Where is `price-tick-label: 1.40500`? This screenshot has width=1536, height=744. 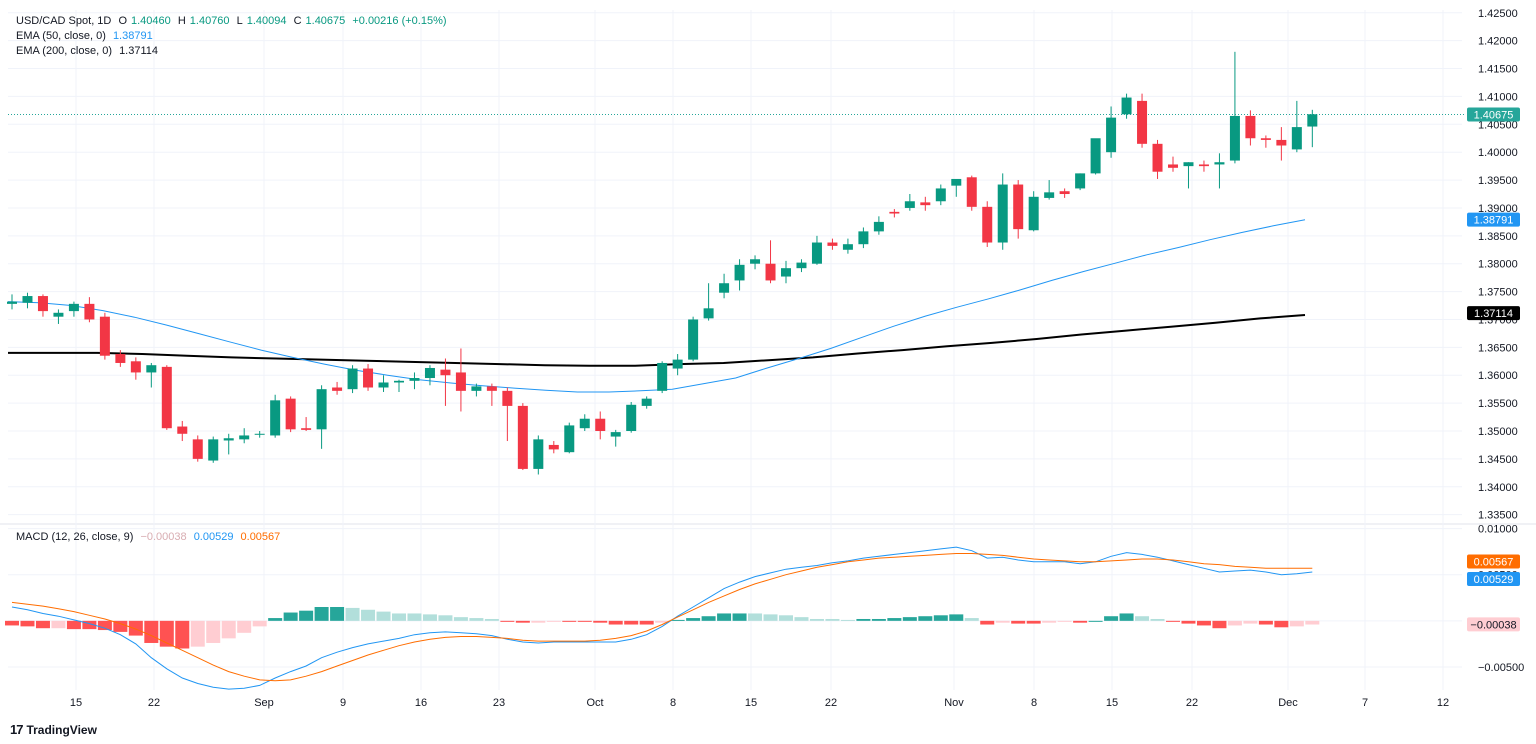
price-tick-label: 1.40500 is located at coordinates (1498, 125).